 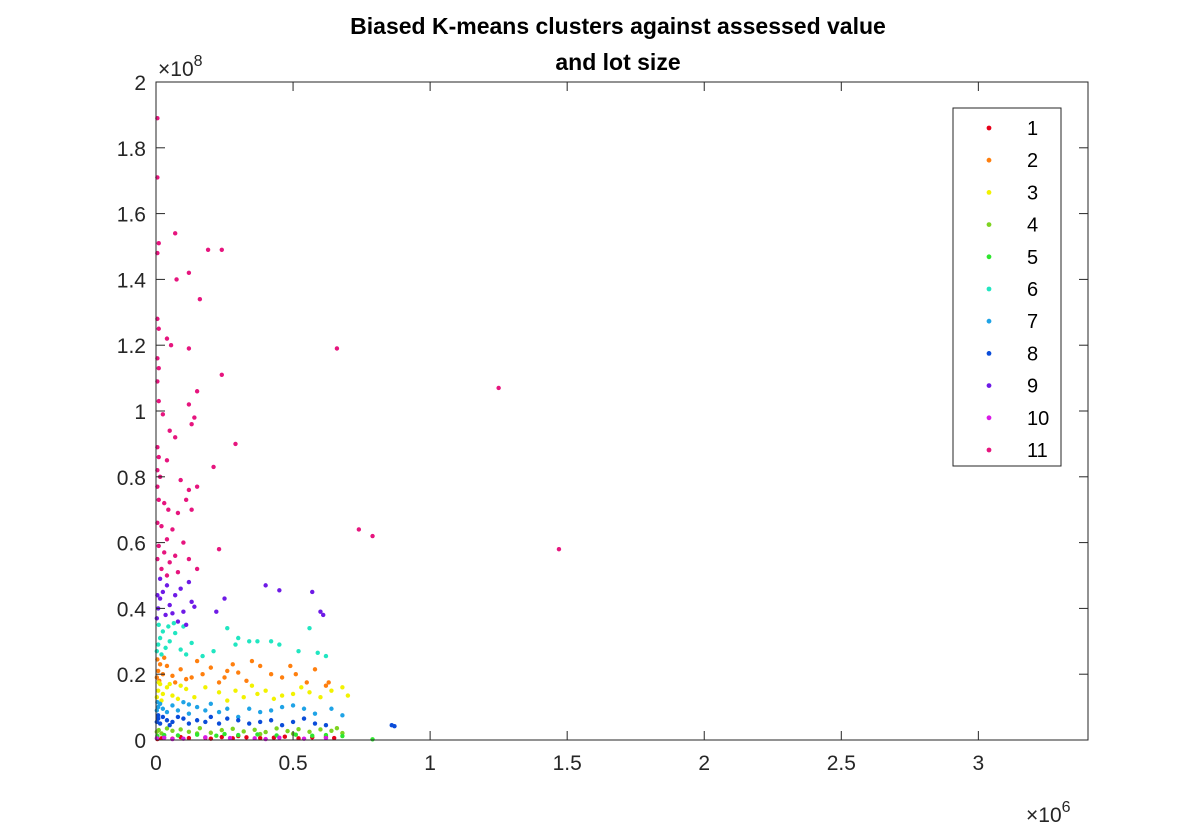 What do you see at coordinates (1012, 226) in the screenshot?
I see `legend-item-4: 4` at bounding box center [1012, 226].